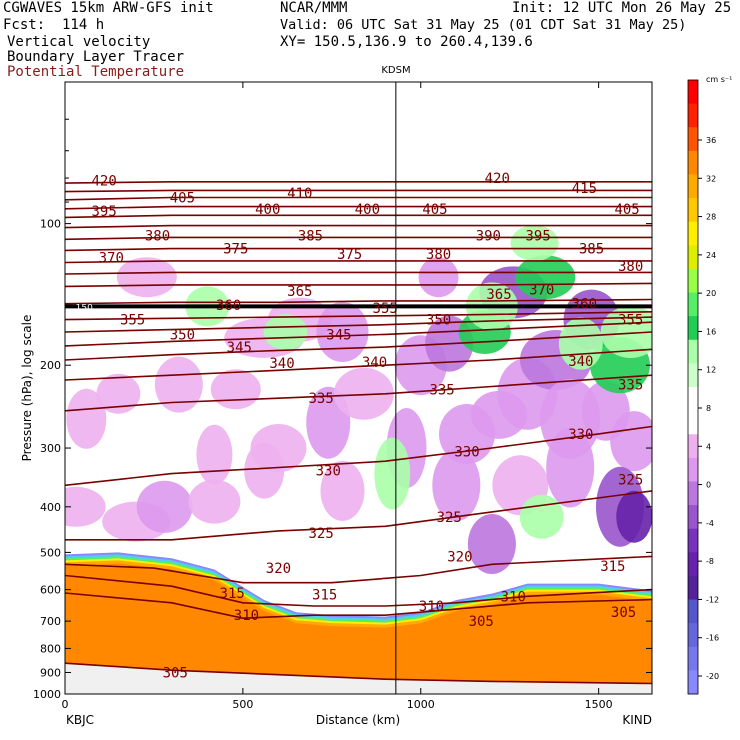 The height and width of the screenshot is (740, 740). What do you see at coordinates (111, 258) in the screenshot?
I see `isentrope-label-370: 370` at bounding box center [111, 258].